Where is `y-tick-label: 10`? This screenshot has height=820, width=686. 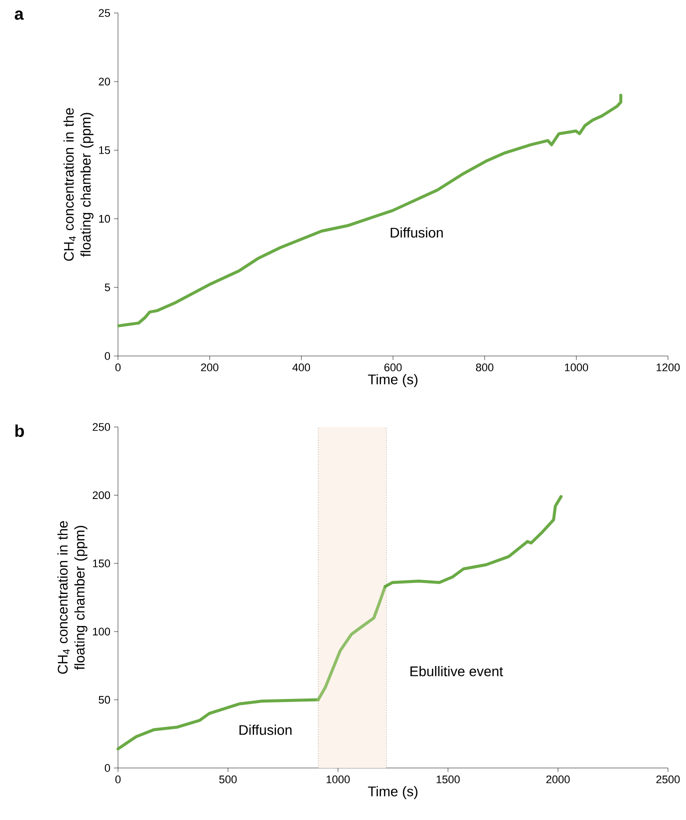 y-tick-label: 10 is located at coordinates (104, 218).